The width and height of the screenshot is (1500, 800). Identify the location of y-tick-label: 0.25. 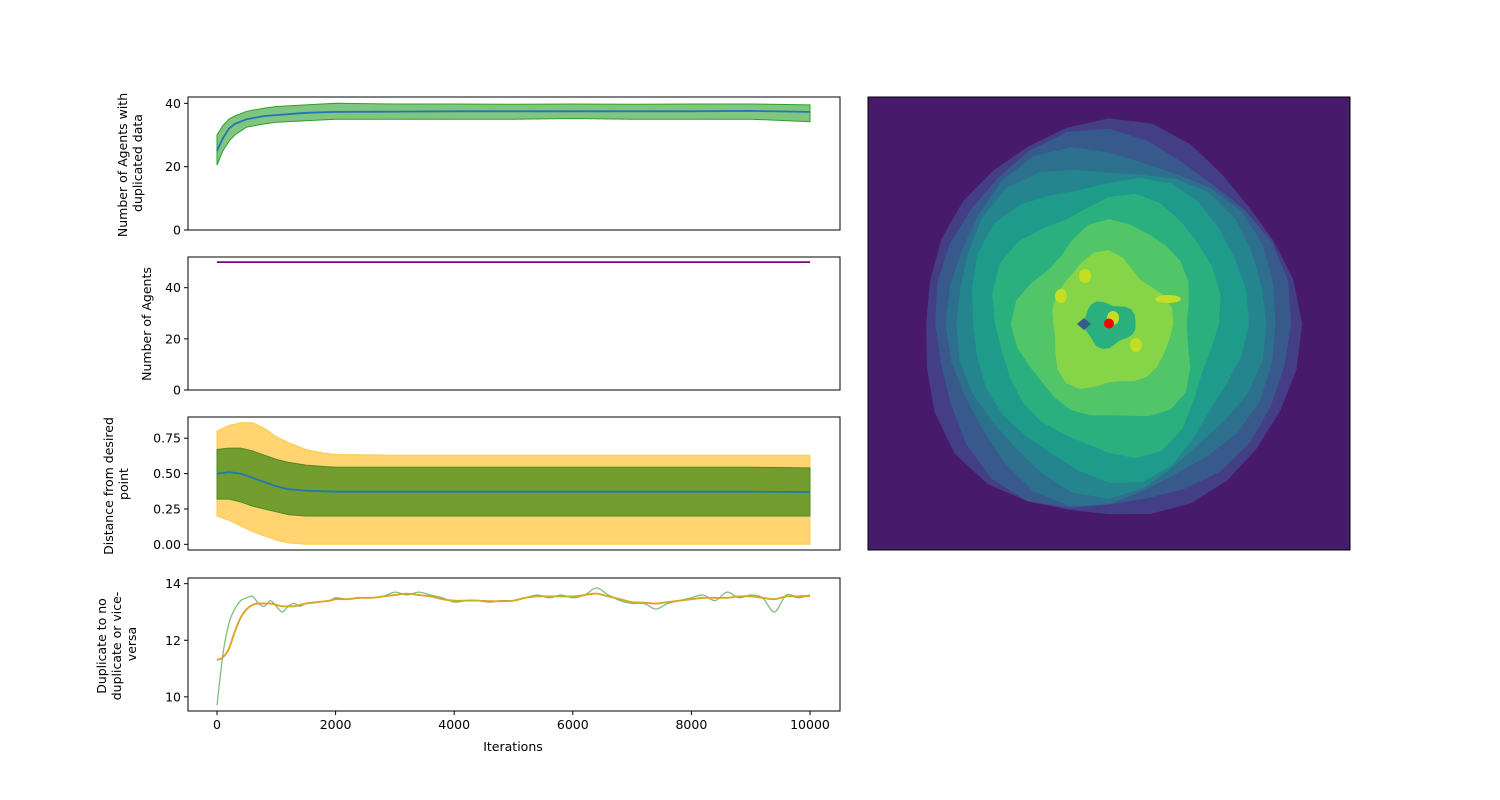
(167, 508).